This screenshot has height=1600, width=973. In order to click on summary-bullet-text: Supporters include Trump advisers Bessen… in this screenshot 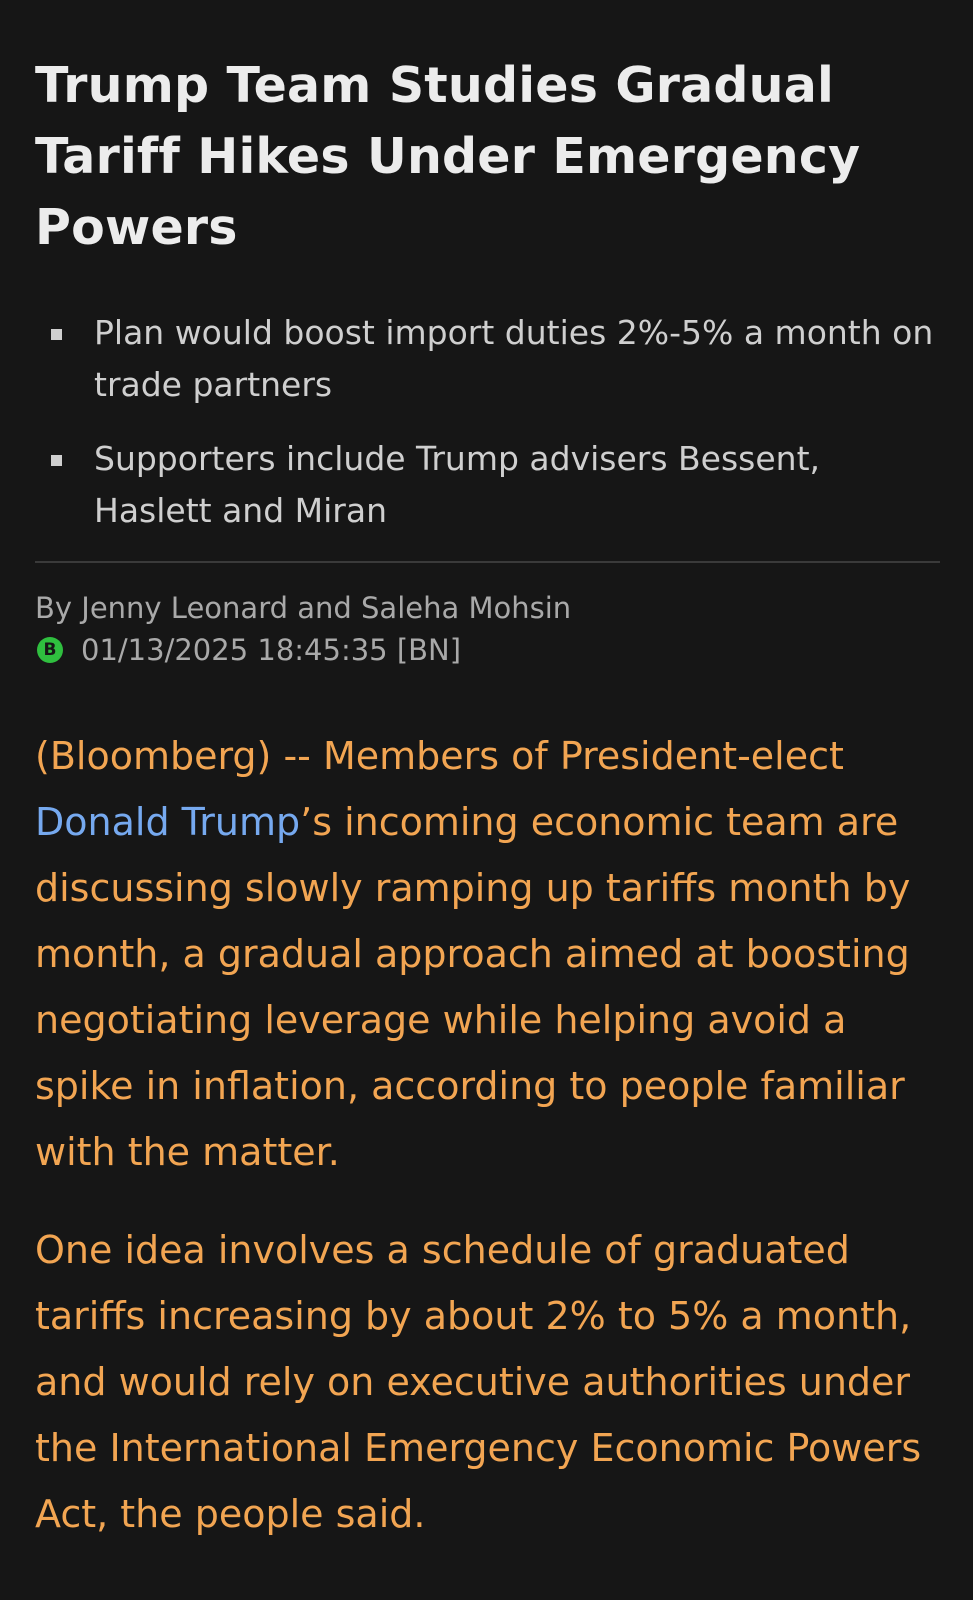, I will do `click(457, 484)`.